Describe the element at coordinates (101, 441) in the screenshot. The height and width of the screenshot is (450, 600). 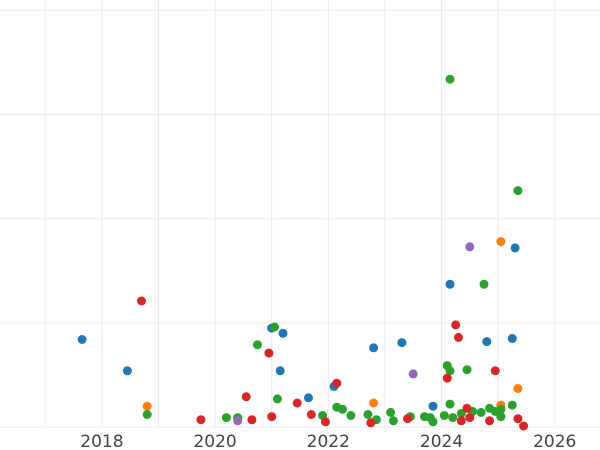
I see `x-tick-label: 2018` at that location.